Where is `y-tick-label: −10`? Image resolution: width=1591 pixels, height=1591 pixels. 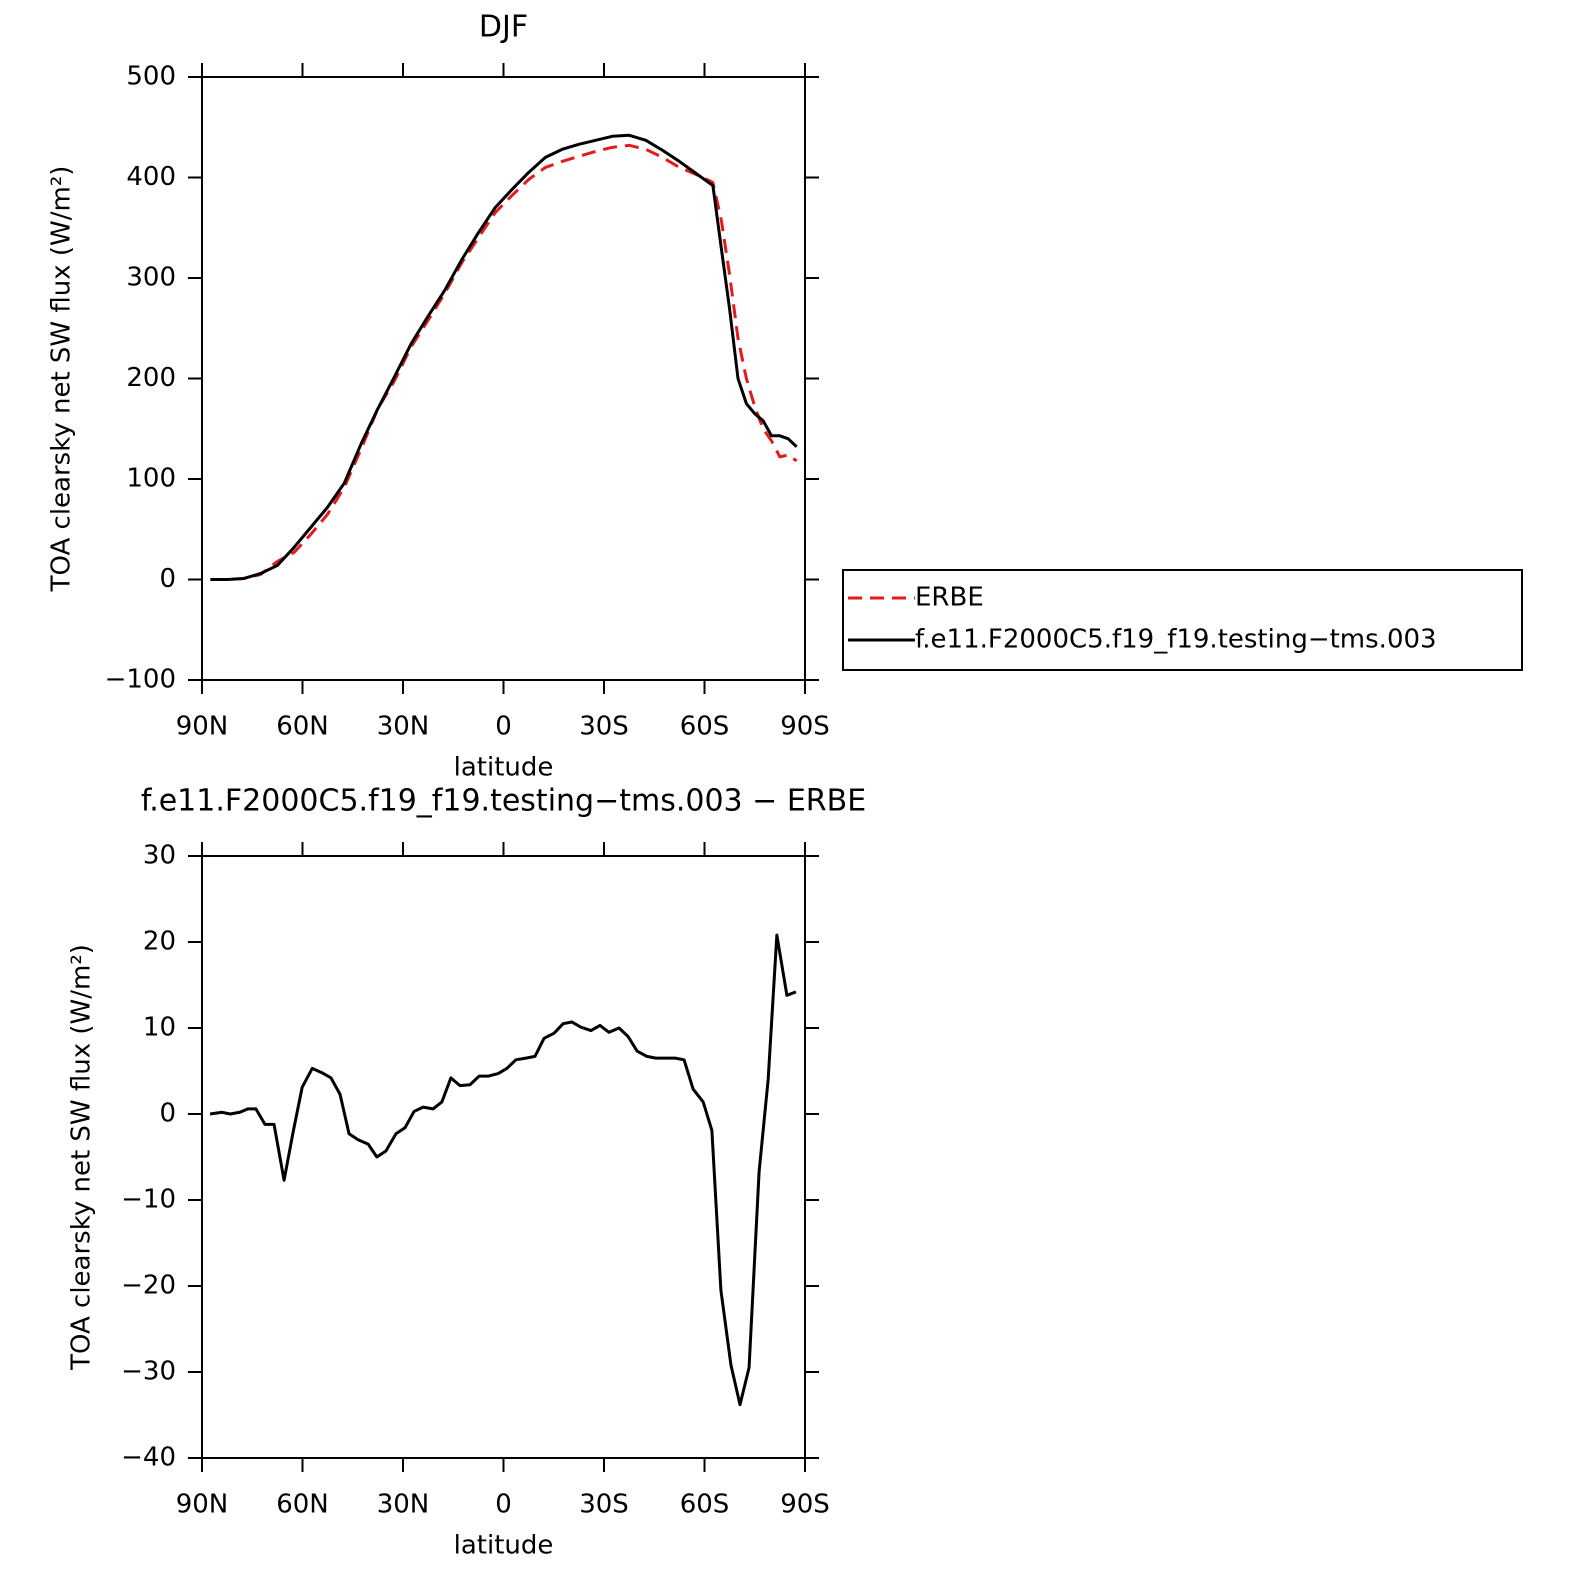
y-tick-label: −10 is located at coordinates (148, 1200).